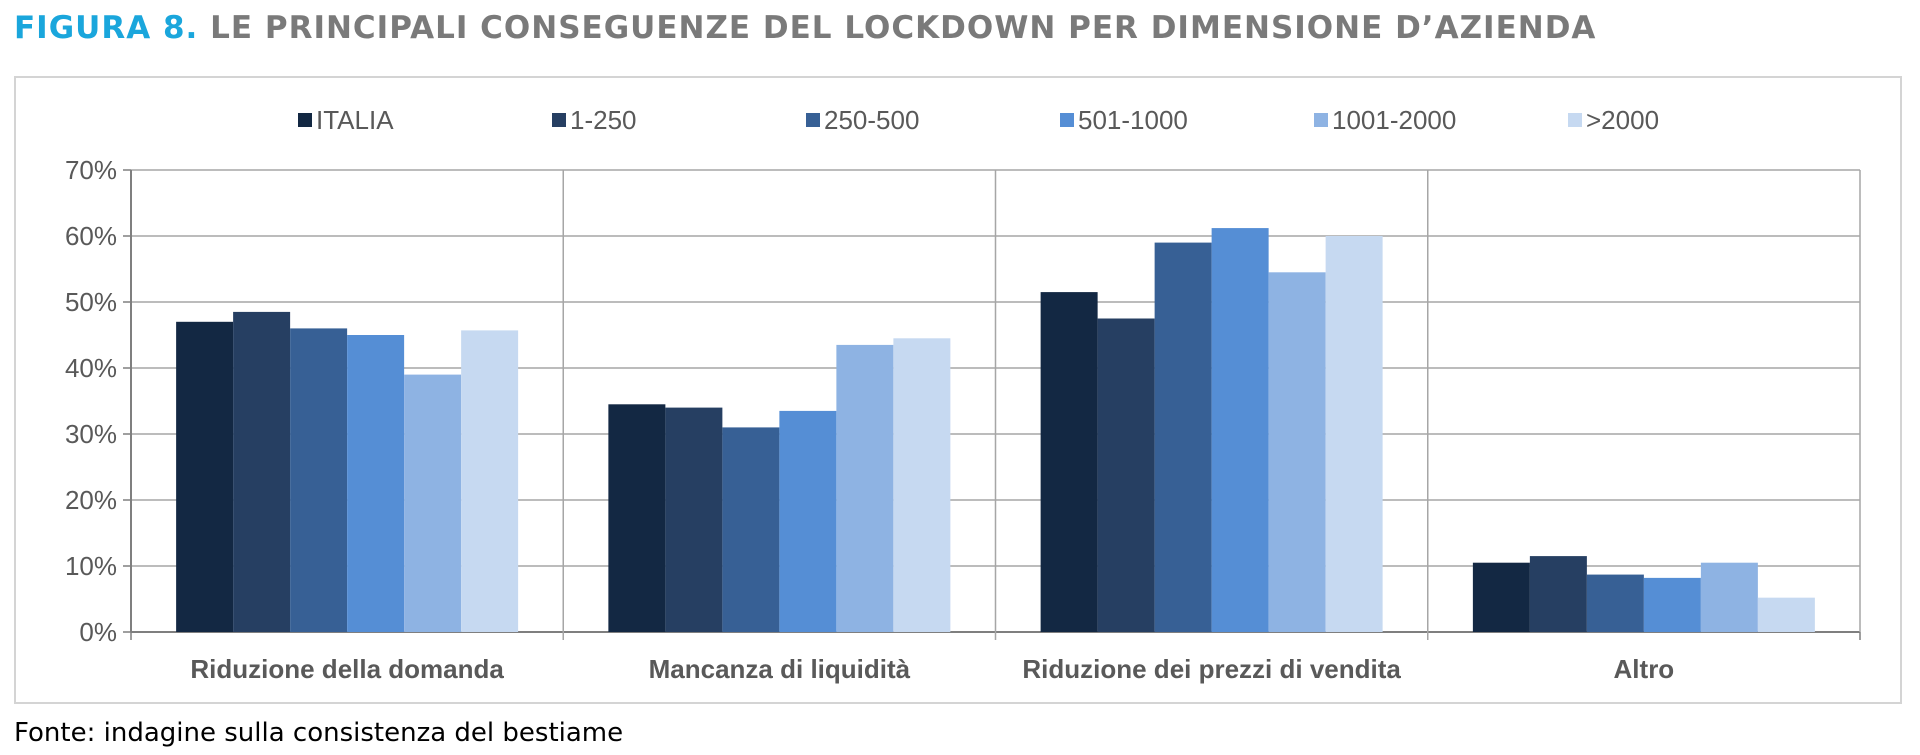  I want to click on y-tick-label: 60%, so click(91, 236).